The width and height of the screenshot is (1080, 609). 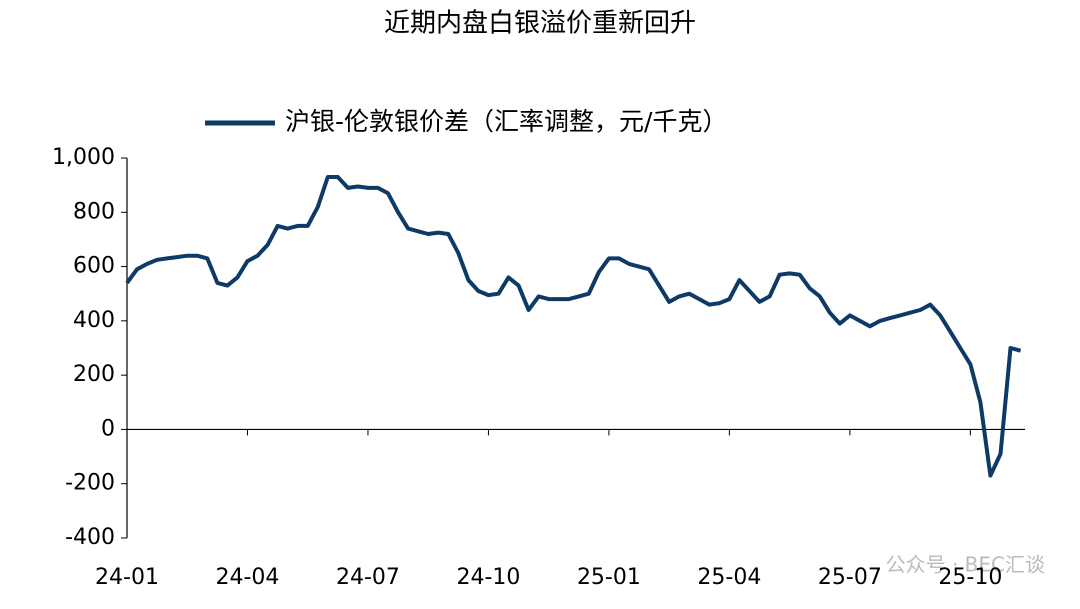 What do you see at coordinates (970, 577) in the screenshot?
I see `x-tick-label: 25-10` at bounding box center [970, 577].